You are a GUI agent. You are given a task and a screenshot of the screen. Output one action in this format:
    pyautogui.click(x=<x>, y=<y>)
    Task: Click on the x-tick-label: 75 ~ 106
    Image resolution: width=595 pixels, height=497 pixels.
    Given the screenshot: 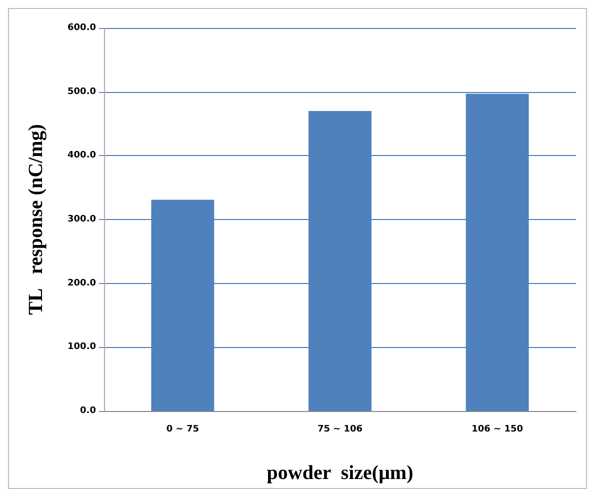 What is the action you would take?
    pyautogui.click(x=340, y=429)
    